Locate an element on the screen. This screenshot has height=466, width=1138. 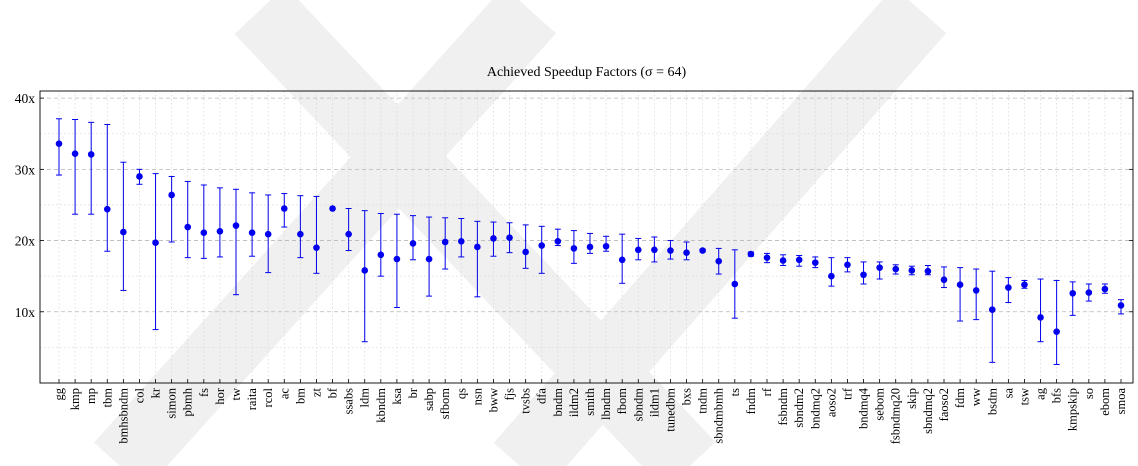
category-label: bf is located at coordinates (333, 392).